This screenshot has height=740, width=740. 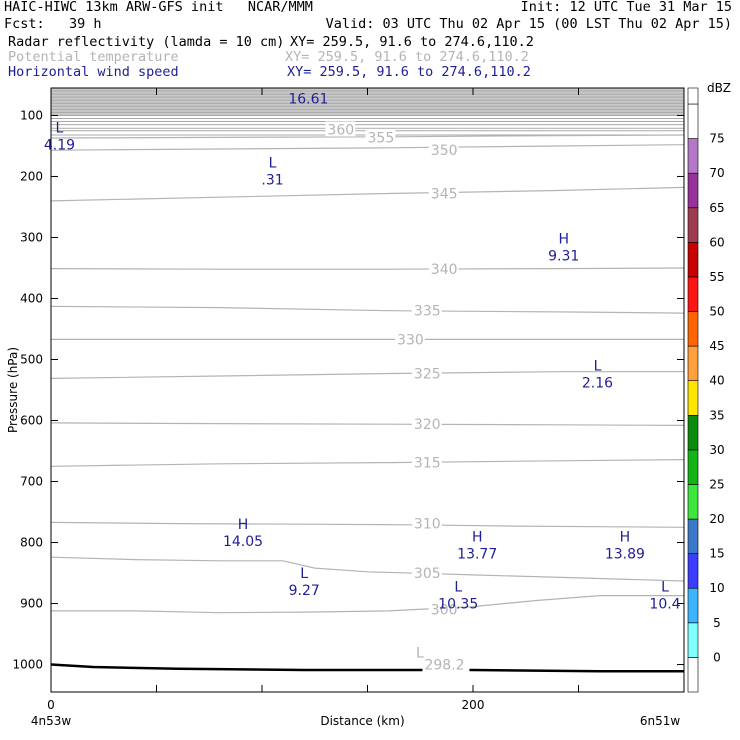 I want to click on isentrope-label: 340, so click(x=444, y=270).